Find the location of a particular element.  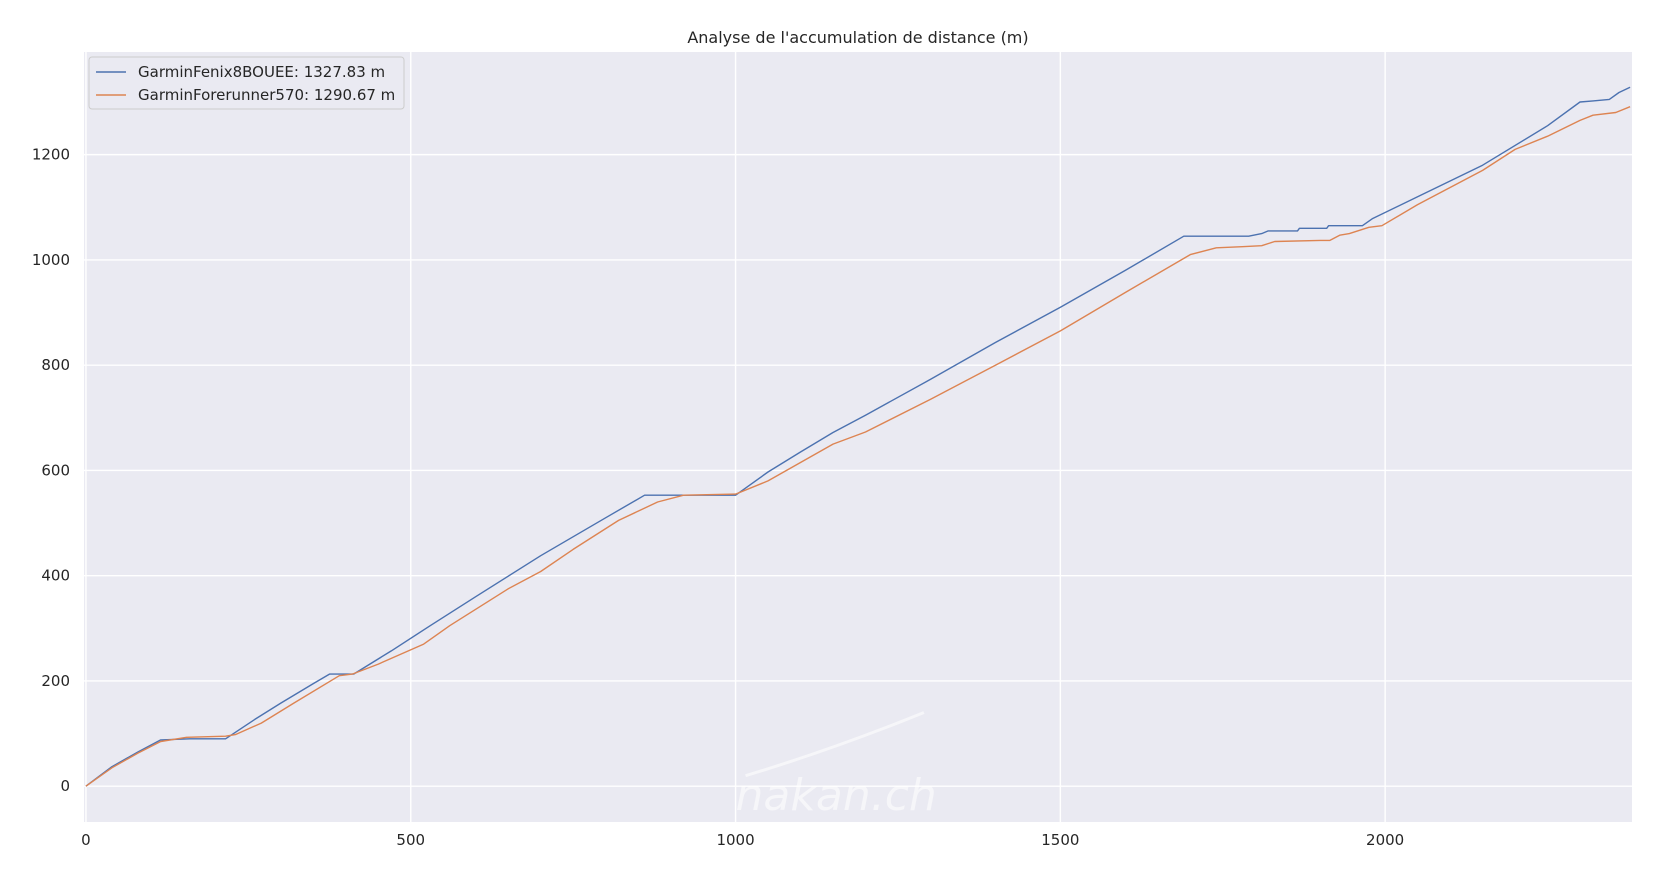

y-tick-label: 200 is located at coordinates (55, 681).